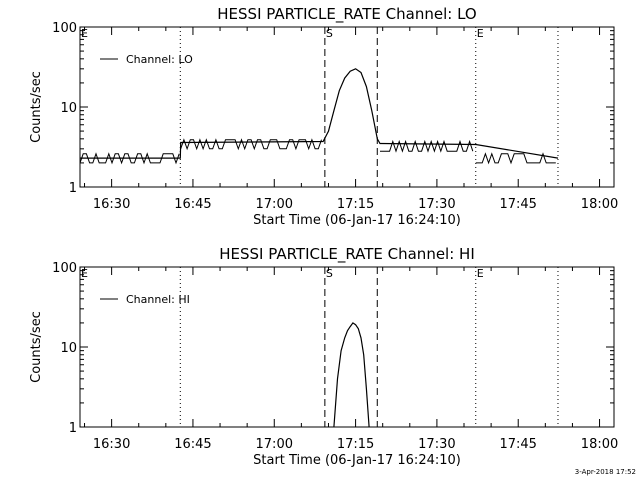 The width and height of the screenshot is (640, 480). I want to click on legend-label: Channel: HI, so click(158, 299).